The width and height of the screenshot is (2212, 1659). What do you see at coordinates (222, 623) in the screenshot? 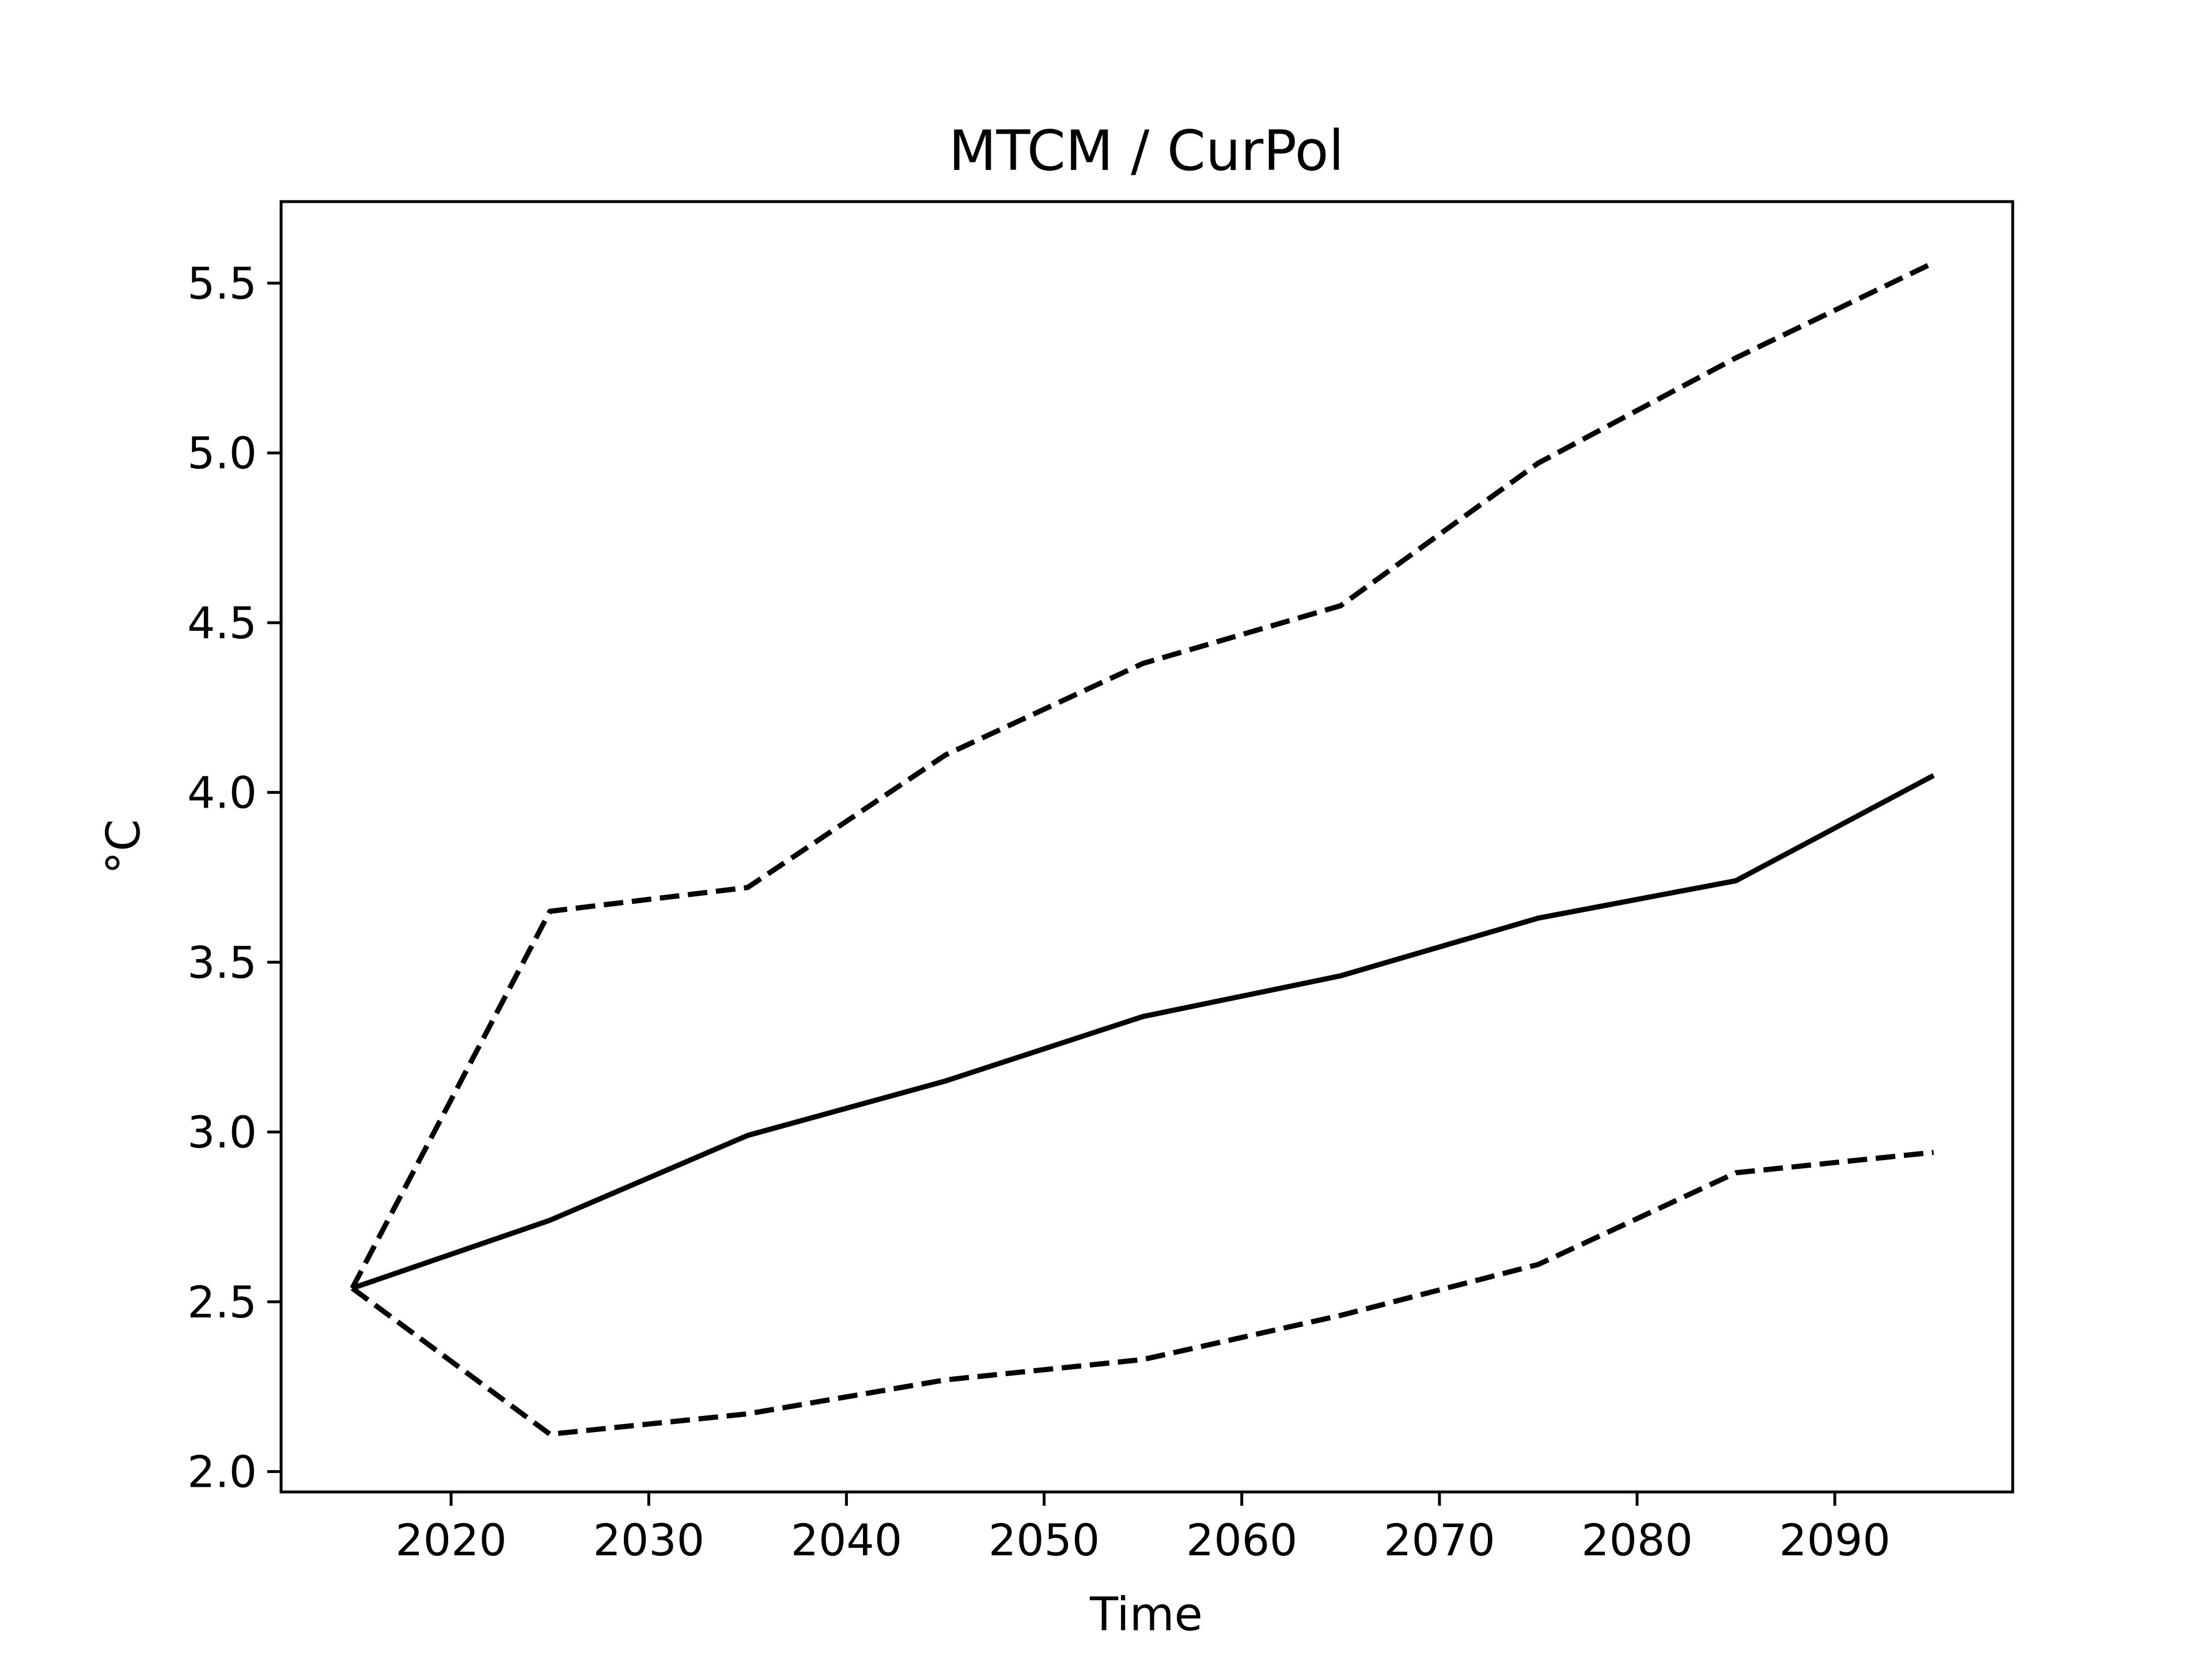
I see `y-tick-label: 4.5` at bounding box center [222, 623].